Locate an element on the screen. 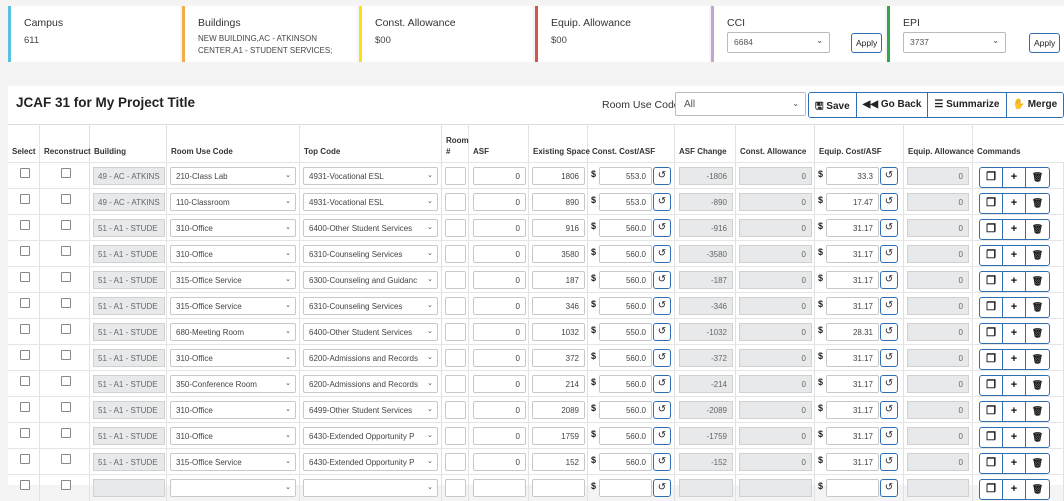 This screenshot has width=1064, height=501. cci-apply-button: Apply is located at coordinates (867, 43).